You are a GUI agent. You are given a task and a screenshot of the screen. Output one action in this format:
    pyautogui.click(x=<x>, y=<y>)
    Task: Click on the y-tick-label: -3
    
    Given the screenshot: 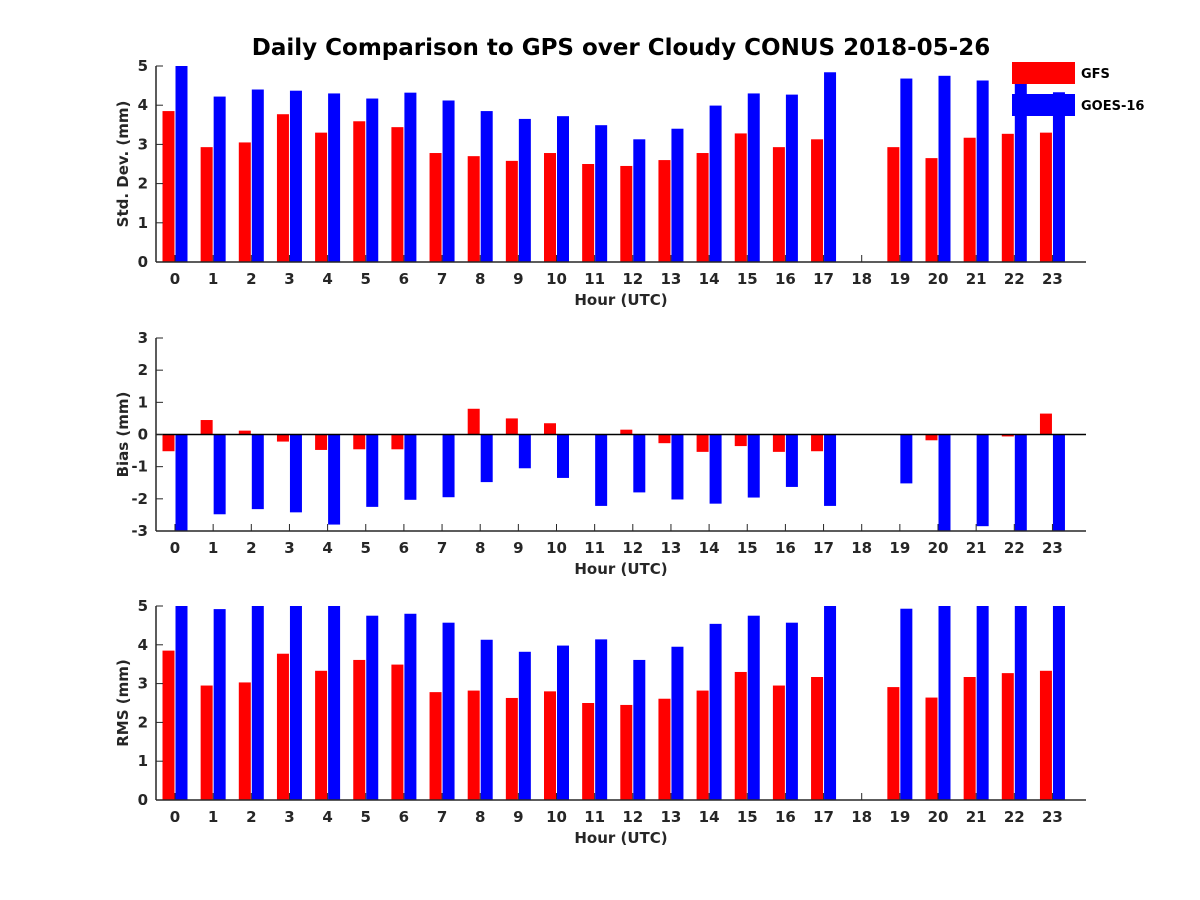 What is the action you would take?
    pyautogui.click(x=139, y=531)
    